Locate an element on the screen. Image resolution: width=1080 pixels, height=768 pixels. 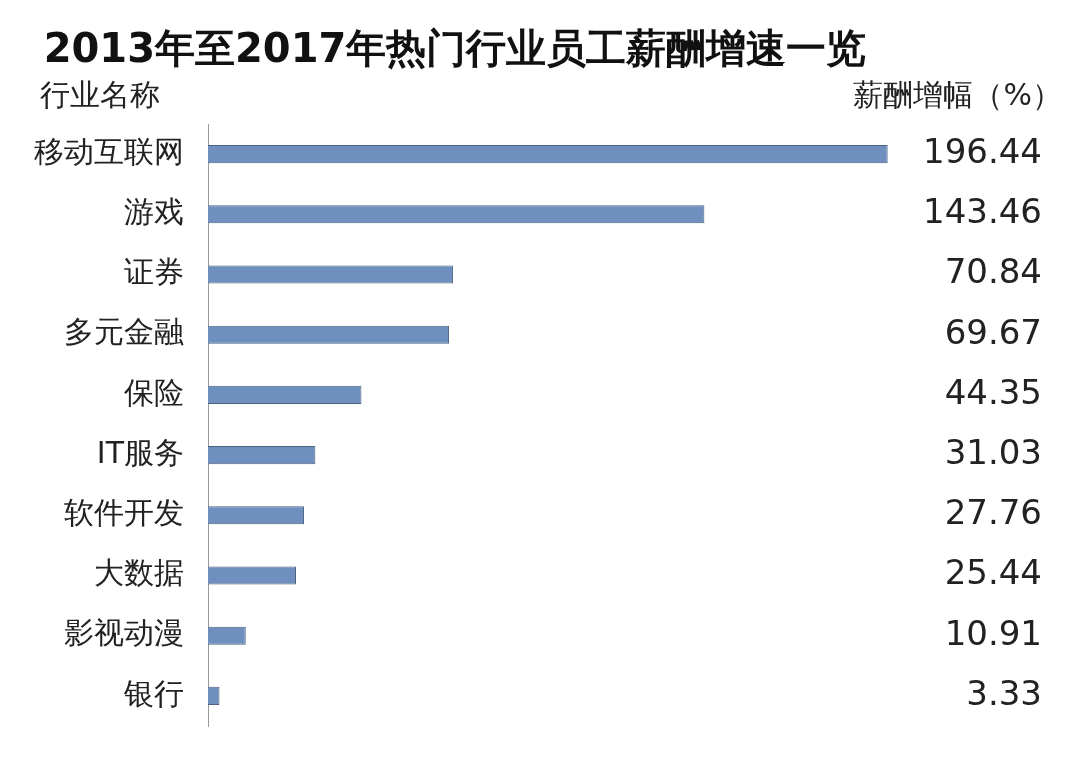
data-label: 25.44 is located at coordinates (993, 572).